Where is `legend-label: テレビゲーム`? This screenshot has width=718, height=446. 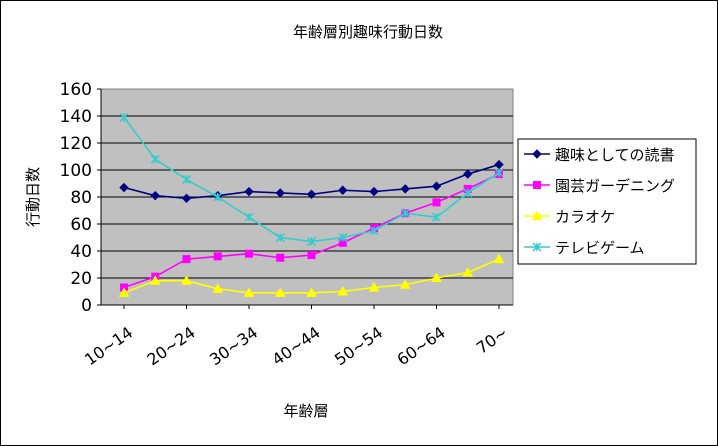
legend-label: テレビゲーム is located at coordinates (600, 248).